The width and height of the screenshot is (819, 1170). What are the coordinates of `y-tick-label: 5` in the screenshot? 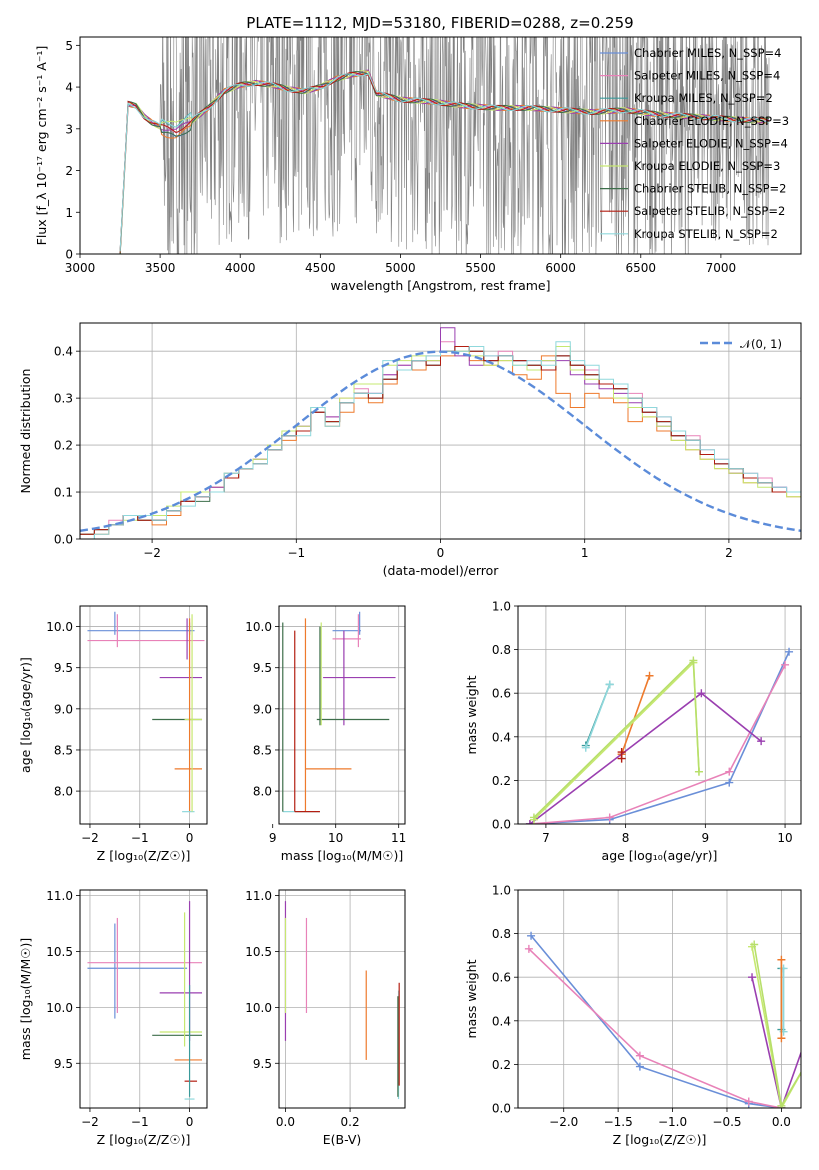 It's located at (69, 46).